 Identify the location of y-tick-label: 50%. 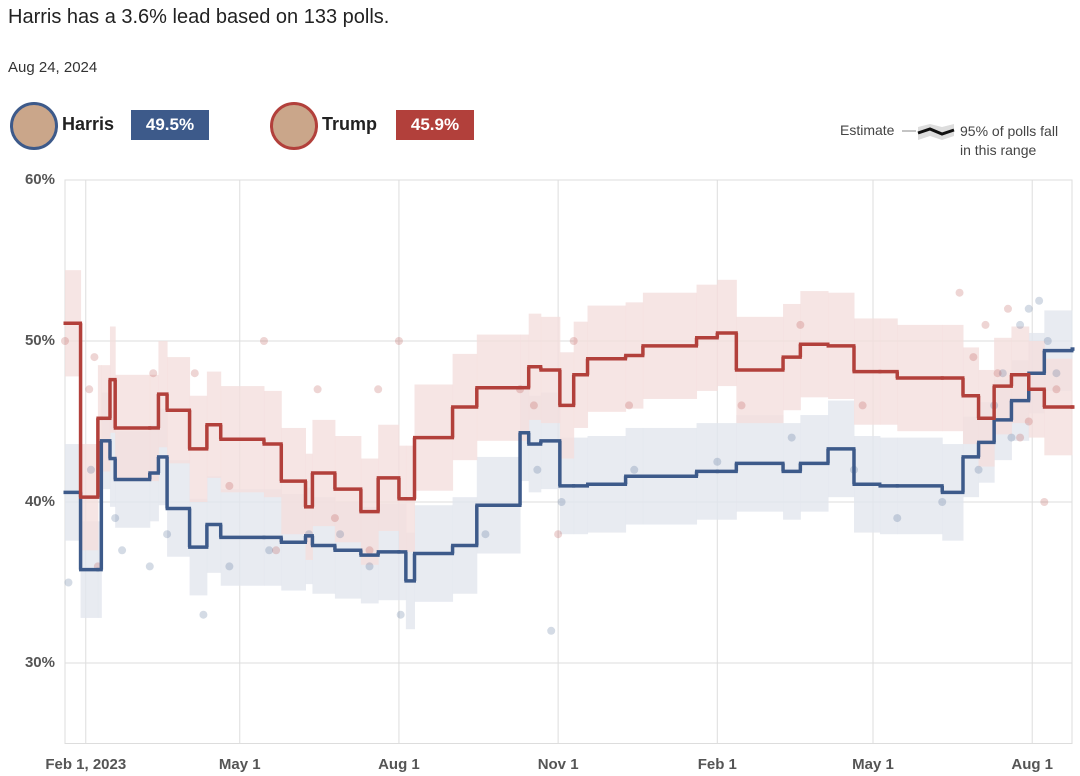
(40, 340).